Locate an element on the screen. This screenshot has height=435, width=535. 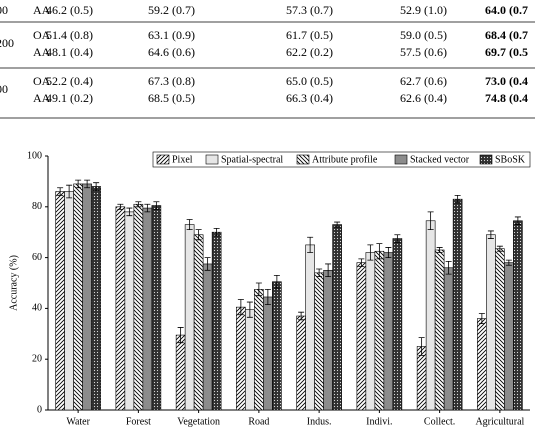
table-cell: 61.7 (0.5) is located at coordinates (309, 35).